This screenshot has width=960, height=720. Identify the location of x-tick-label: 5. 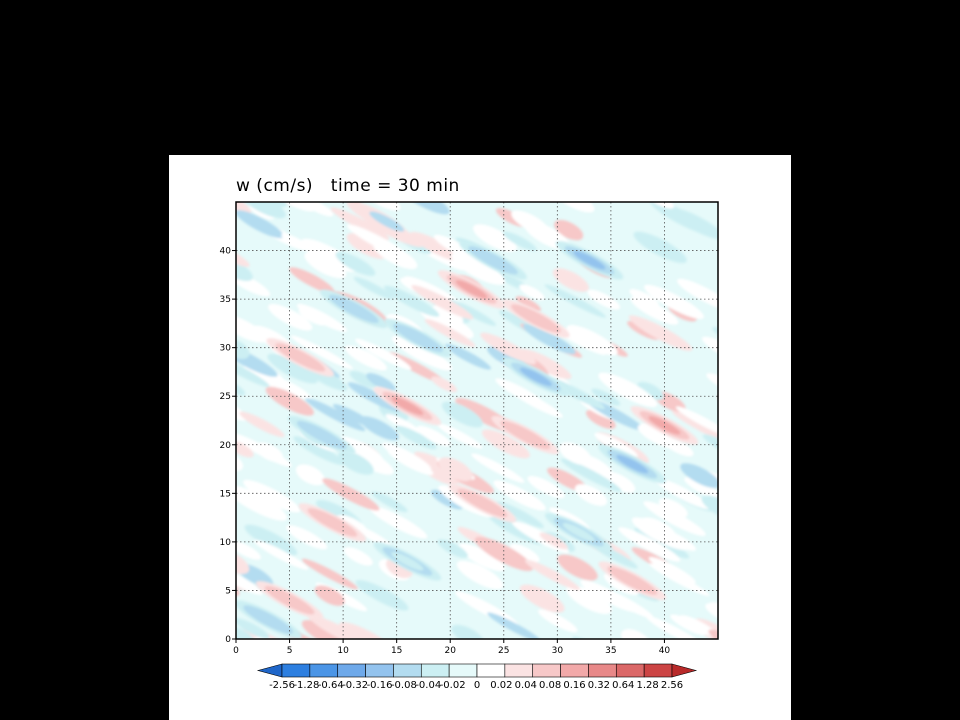
(290, 651).